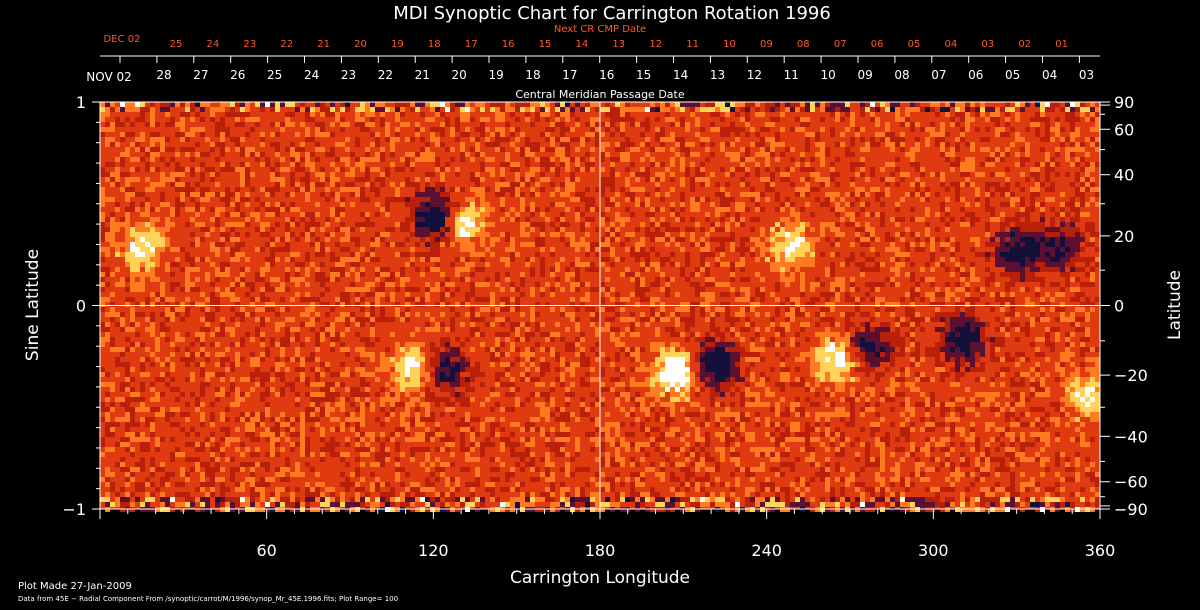 This screenshot has width=1200, height=610. What do you see at coordinates (471, 44) in the screenshot?
I see `next-cr-date-label: 17` at bounding box center [471, 44].